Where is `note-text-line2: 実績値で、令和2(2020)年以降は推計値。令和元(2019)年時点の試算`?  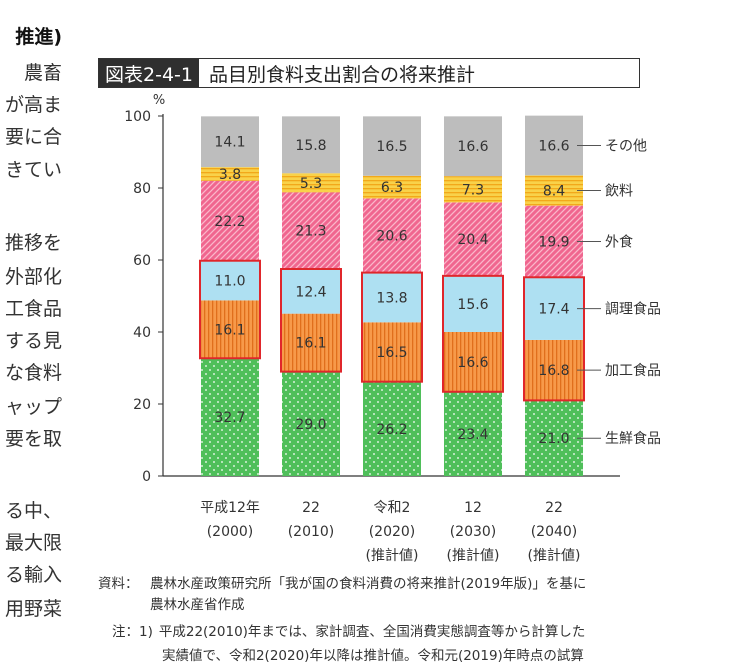
note-text-line2: 実績値で、令和2(2020)年以降は推計値。令和元(2019)年時点の試算 is located at coordinates (373, 656).